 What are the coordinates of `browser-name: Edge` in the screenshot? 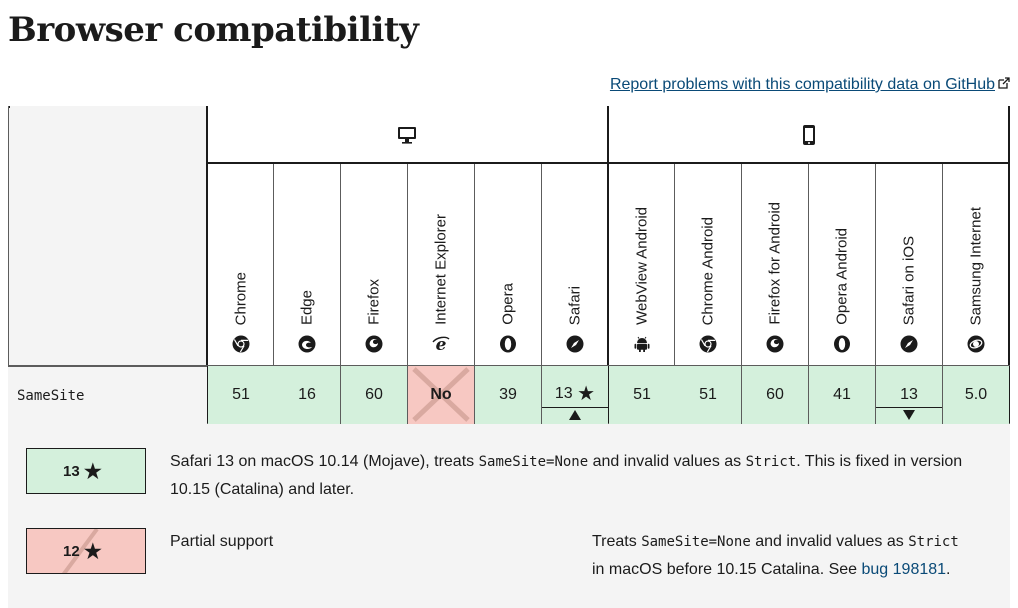 It's located at (307, 307).